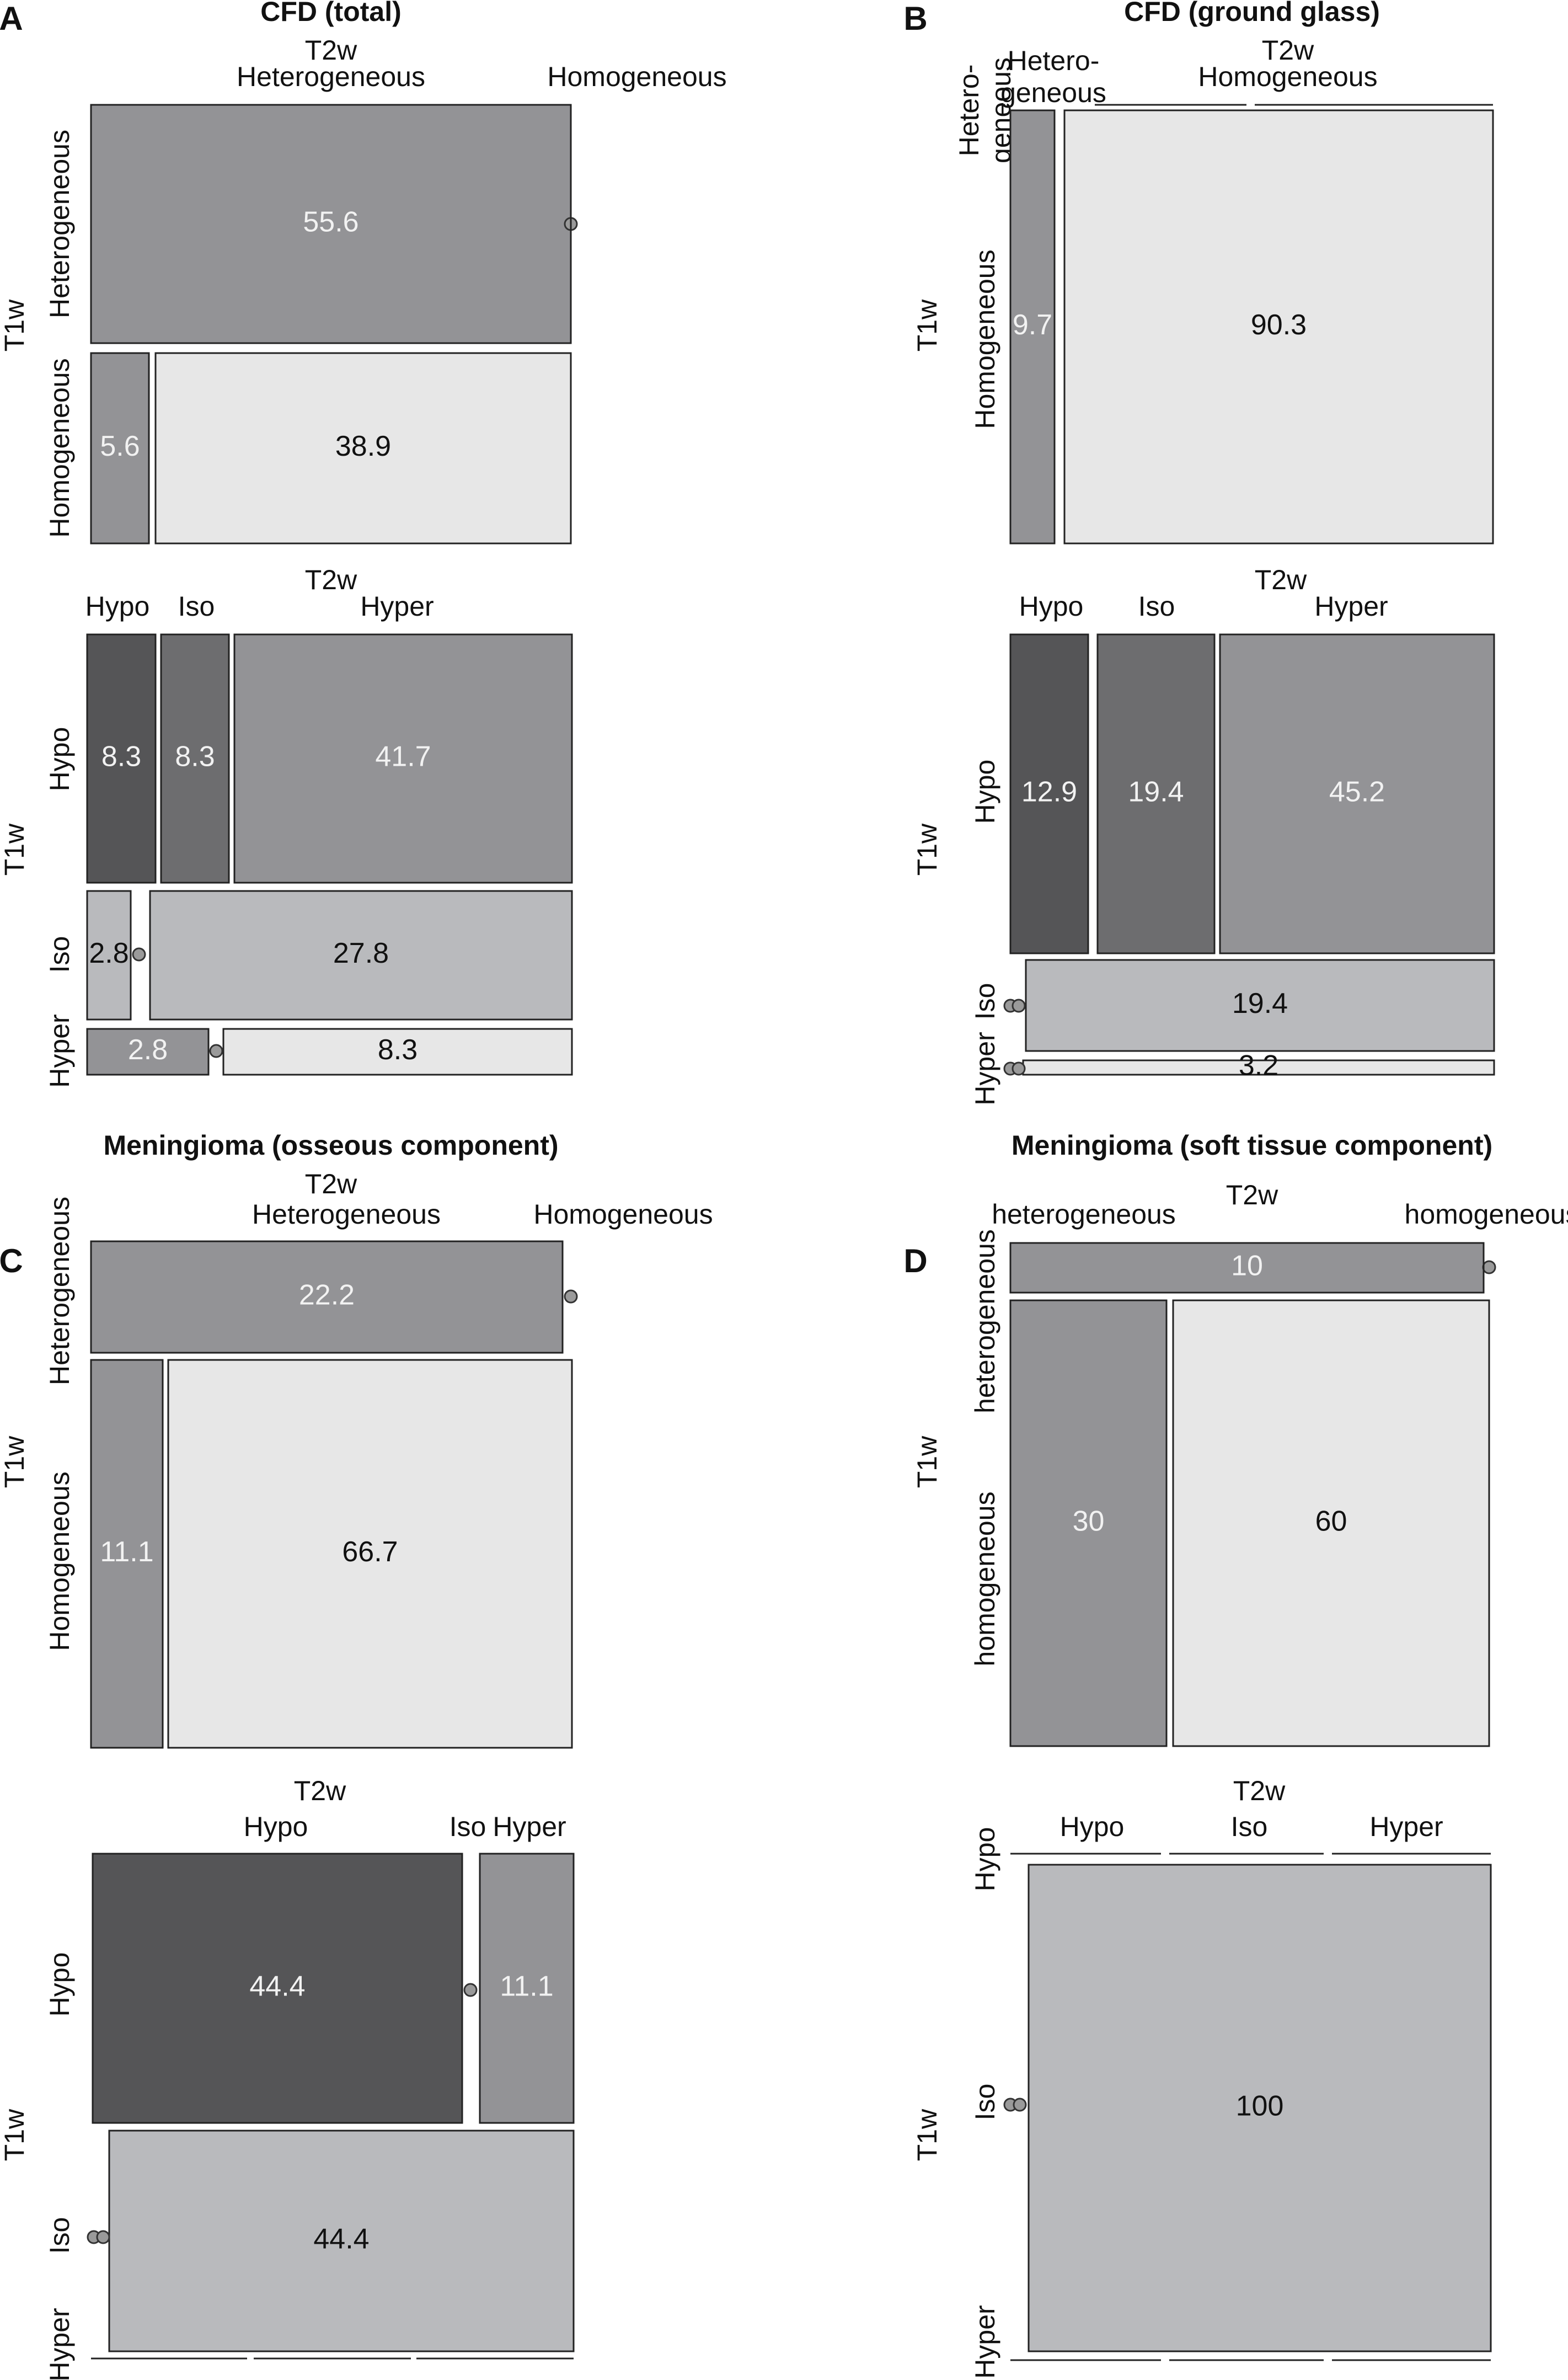  Describe the element at coordinates (361, 953) in the screenshot. I see `chart-2-value-label-1-2: 27.8` at that location.